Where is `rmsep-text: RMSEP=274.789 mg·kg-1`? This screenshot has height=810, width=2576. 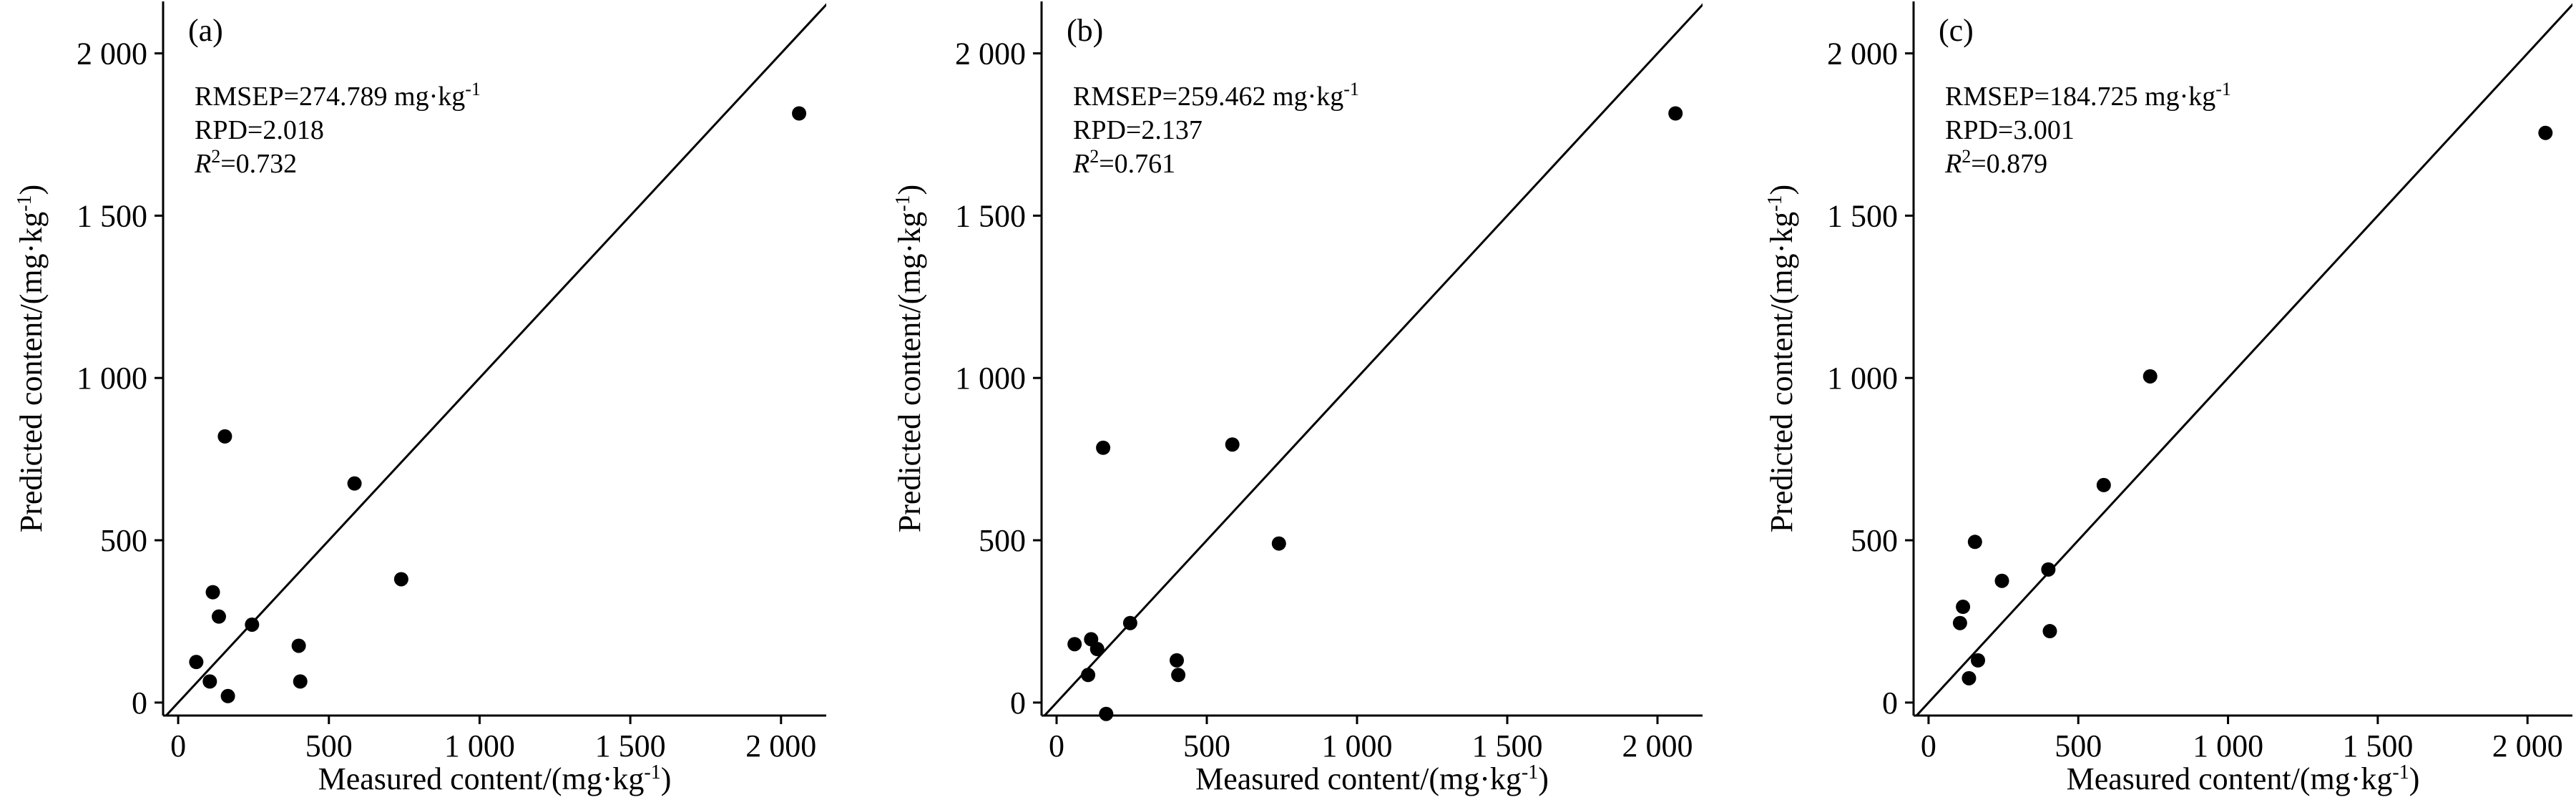
rmsep-text: RMSEP=274.789 mg·kg-1 is located at coordinates (338, 95).